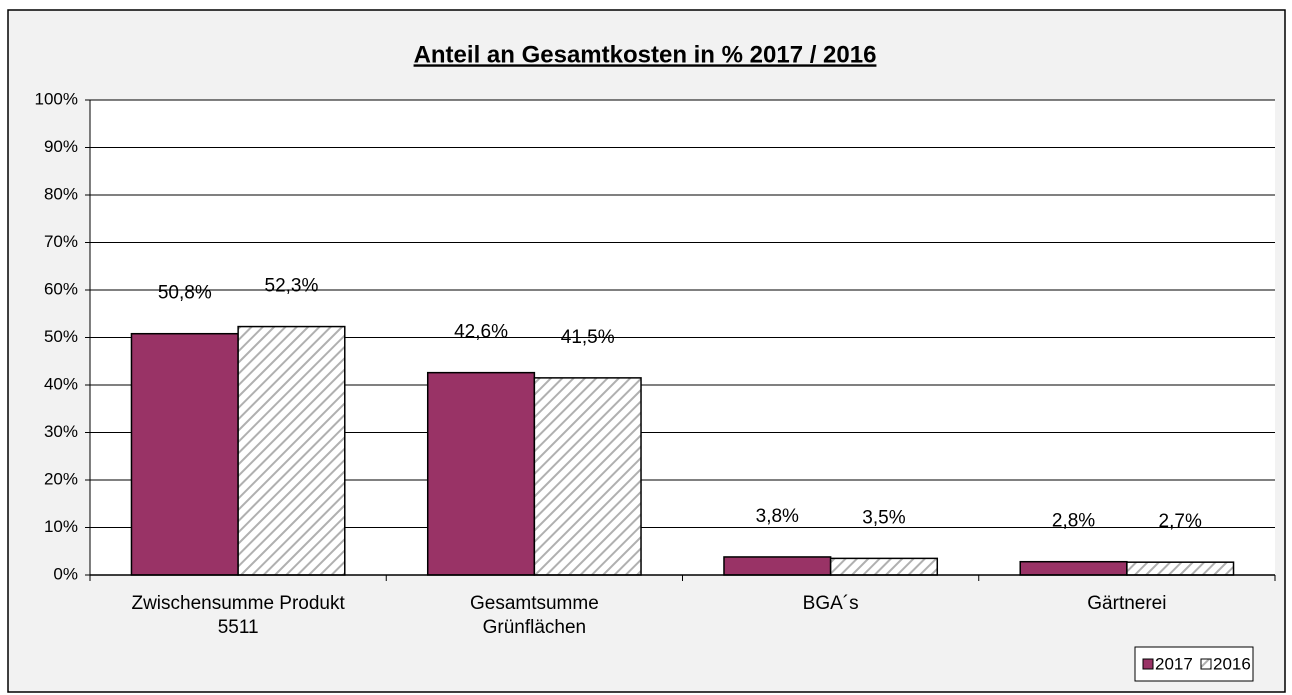  What do you see at coordinates (65, 573) in the screenshot?
I see `y-tick-label: 0%` at bounding box center [65, 573].